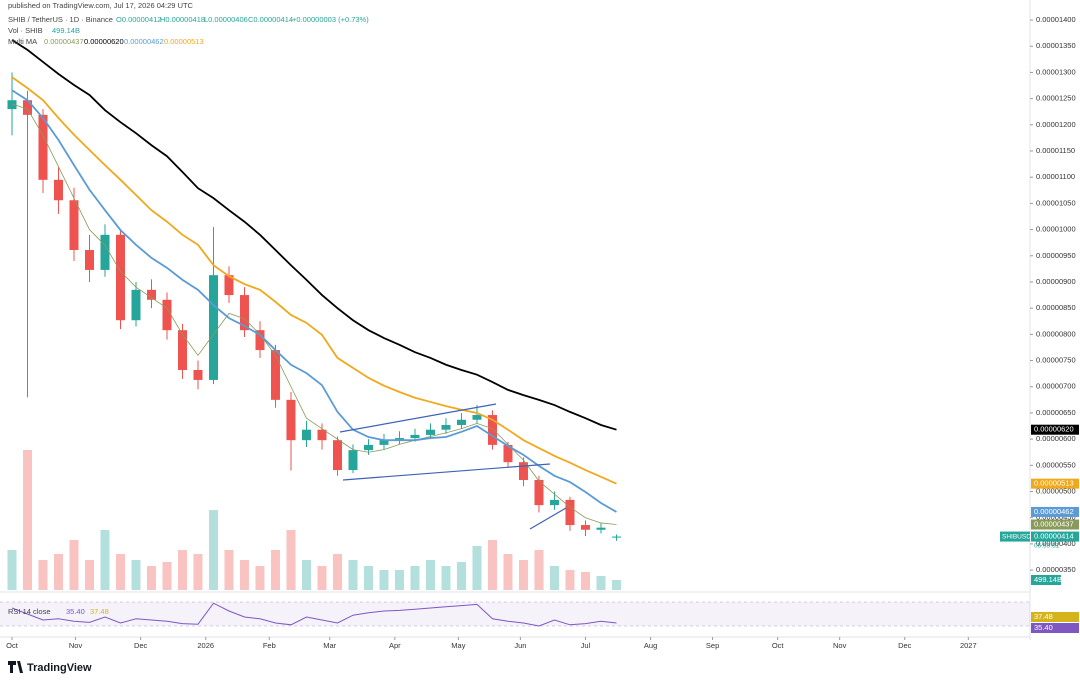  Describe the element at coordinates (1056, 124) in the screenshot. I see `y-tick-label: 0.00001200` at that location.